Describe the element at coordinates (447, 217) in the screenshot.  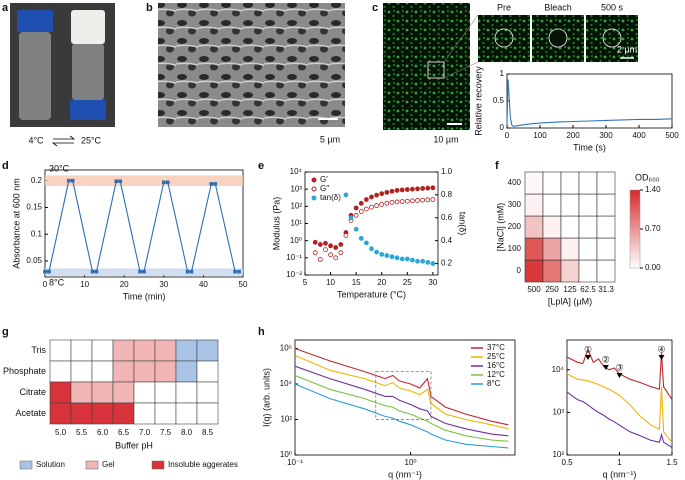
I see `y2-tick-label: 0.6` at that location.